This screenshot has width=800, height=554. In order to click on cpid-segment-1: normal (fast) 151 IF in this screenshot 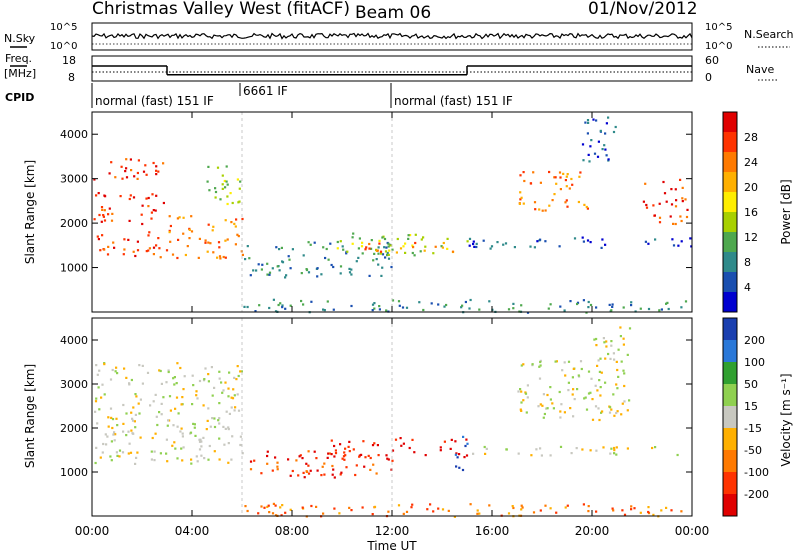, I will do `click(154, 101)`.